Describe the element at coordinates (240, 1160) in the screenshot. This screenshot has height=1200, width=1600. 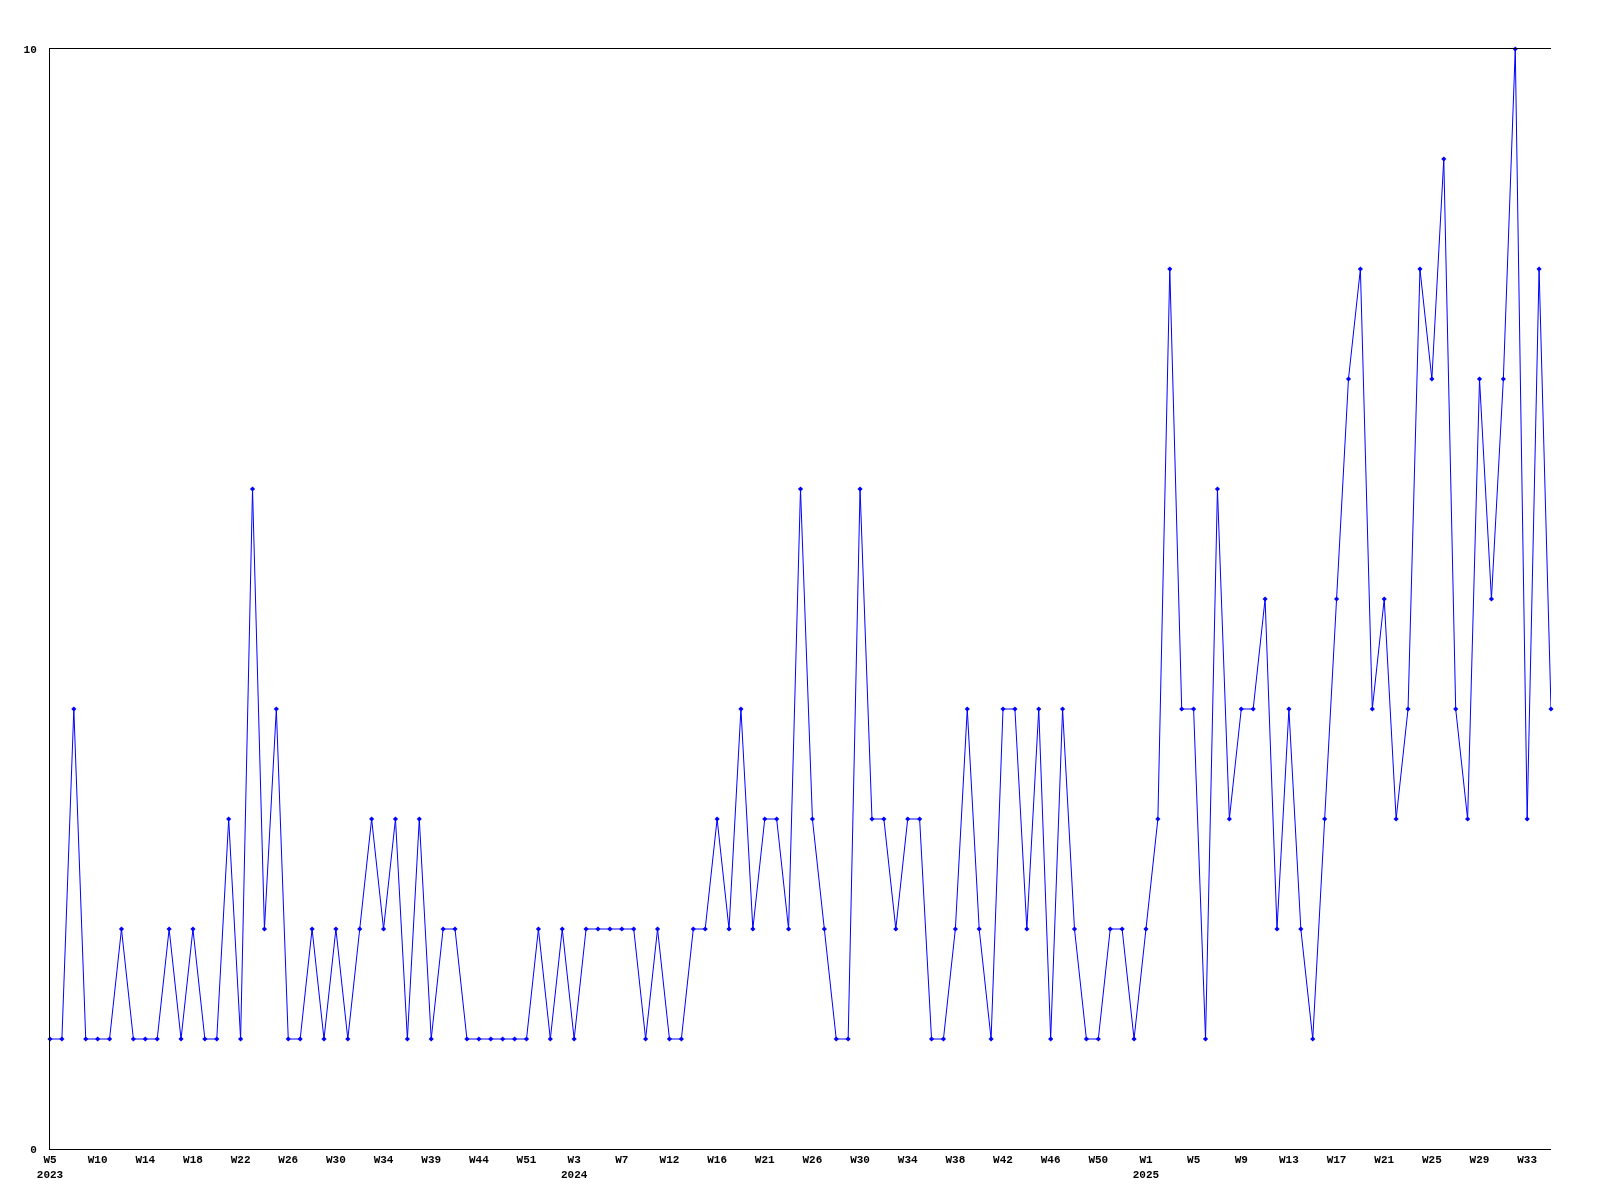
I see `x-tick-label: W22` at that location.